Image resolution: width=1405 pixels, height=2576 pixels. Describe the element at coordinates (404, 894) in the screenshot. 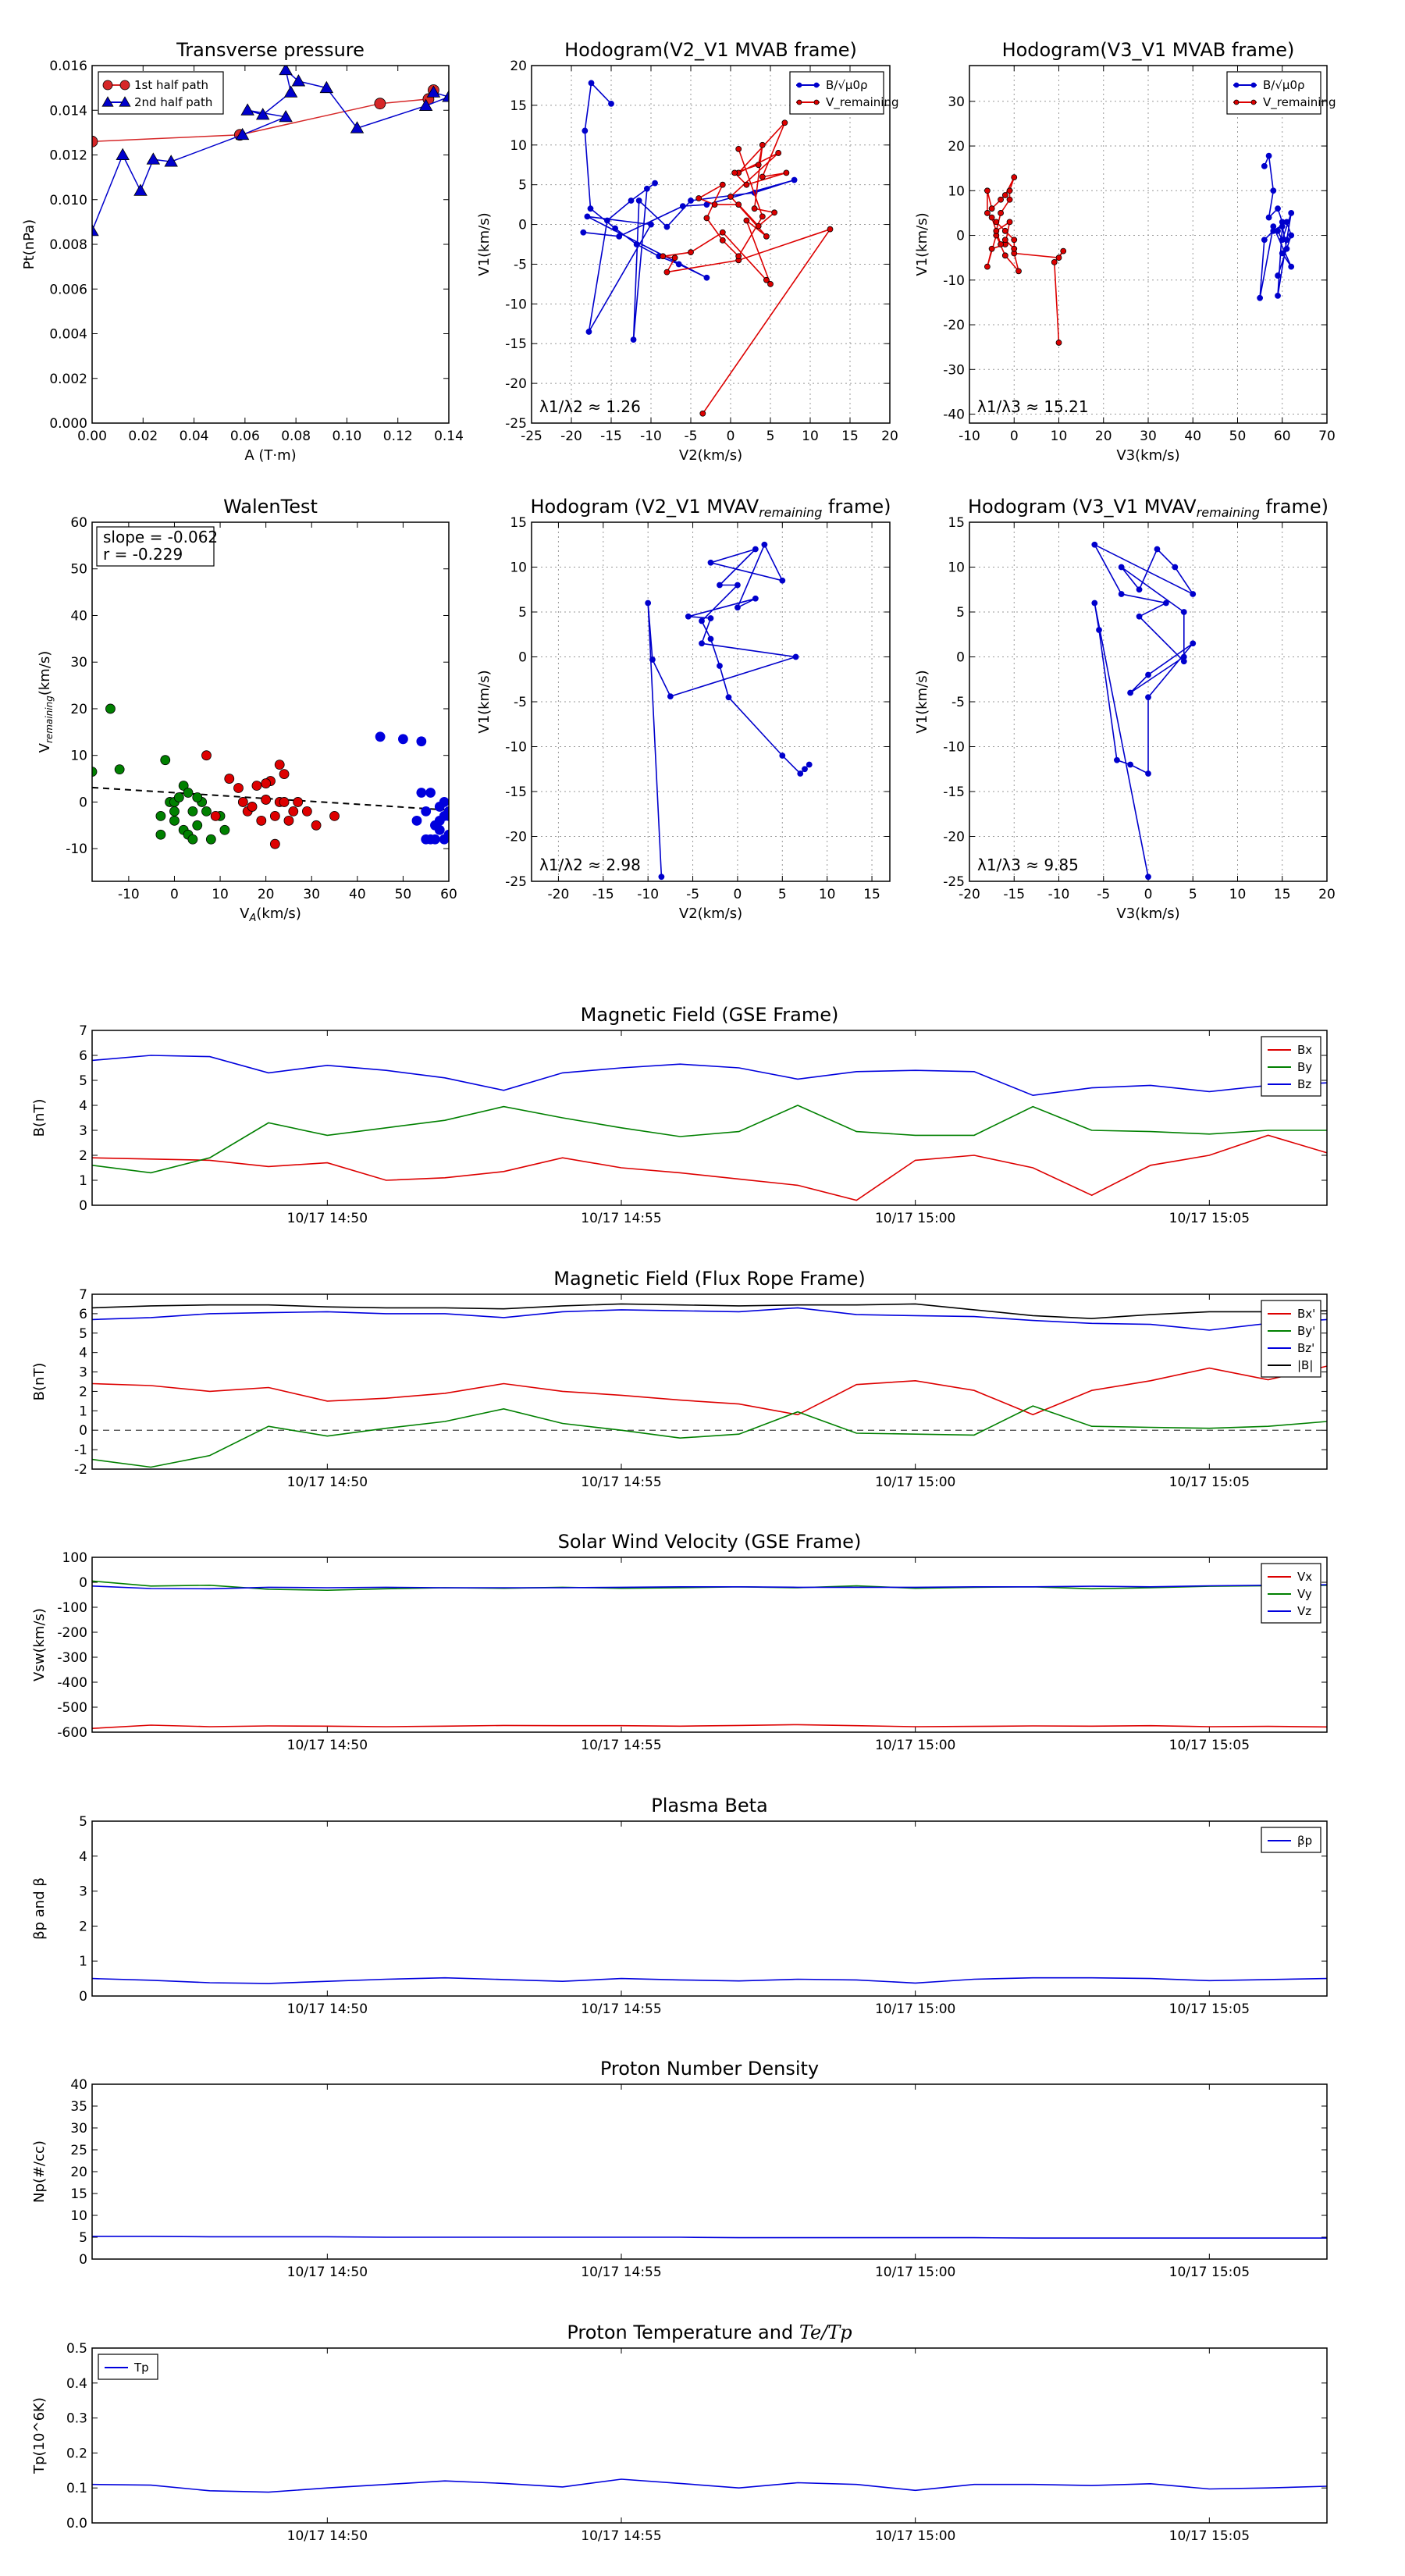

I see `x-tick-label: 50` at that location.